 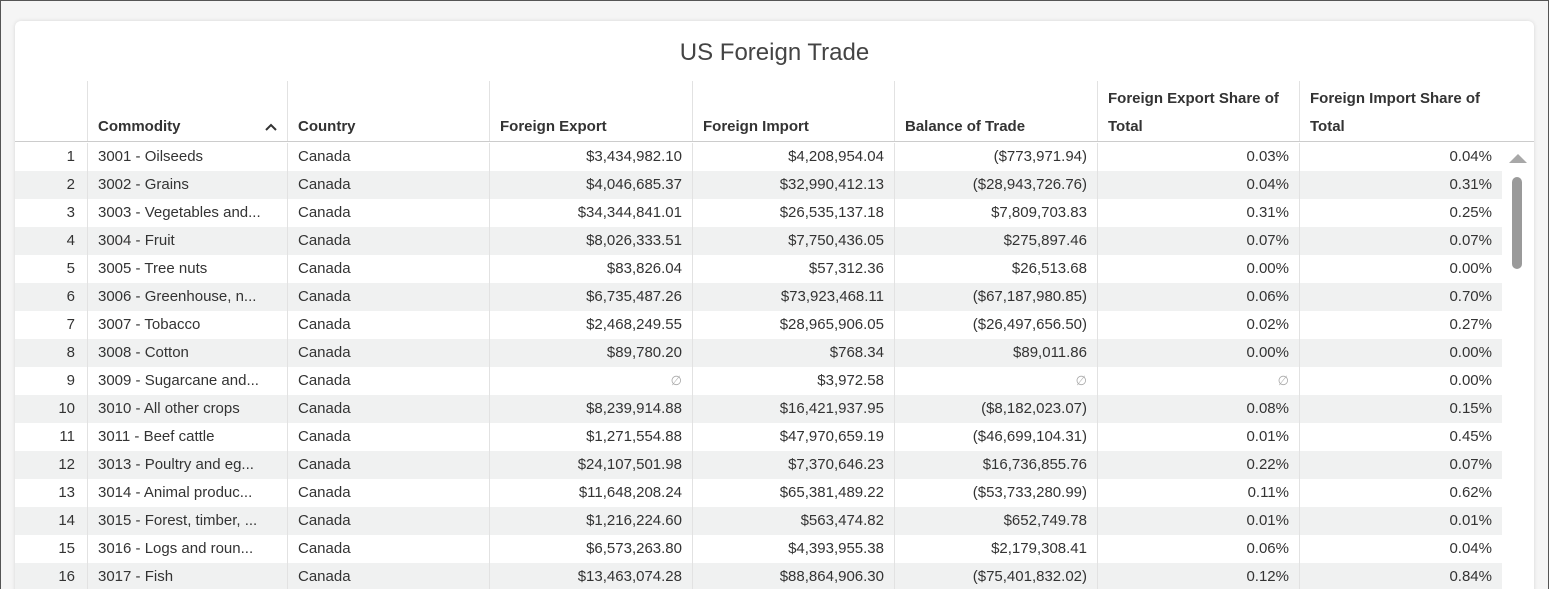 I want to click on table-cell: ($46,699,104.31), so click(x=995, y=437).